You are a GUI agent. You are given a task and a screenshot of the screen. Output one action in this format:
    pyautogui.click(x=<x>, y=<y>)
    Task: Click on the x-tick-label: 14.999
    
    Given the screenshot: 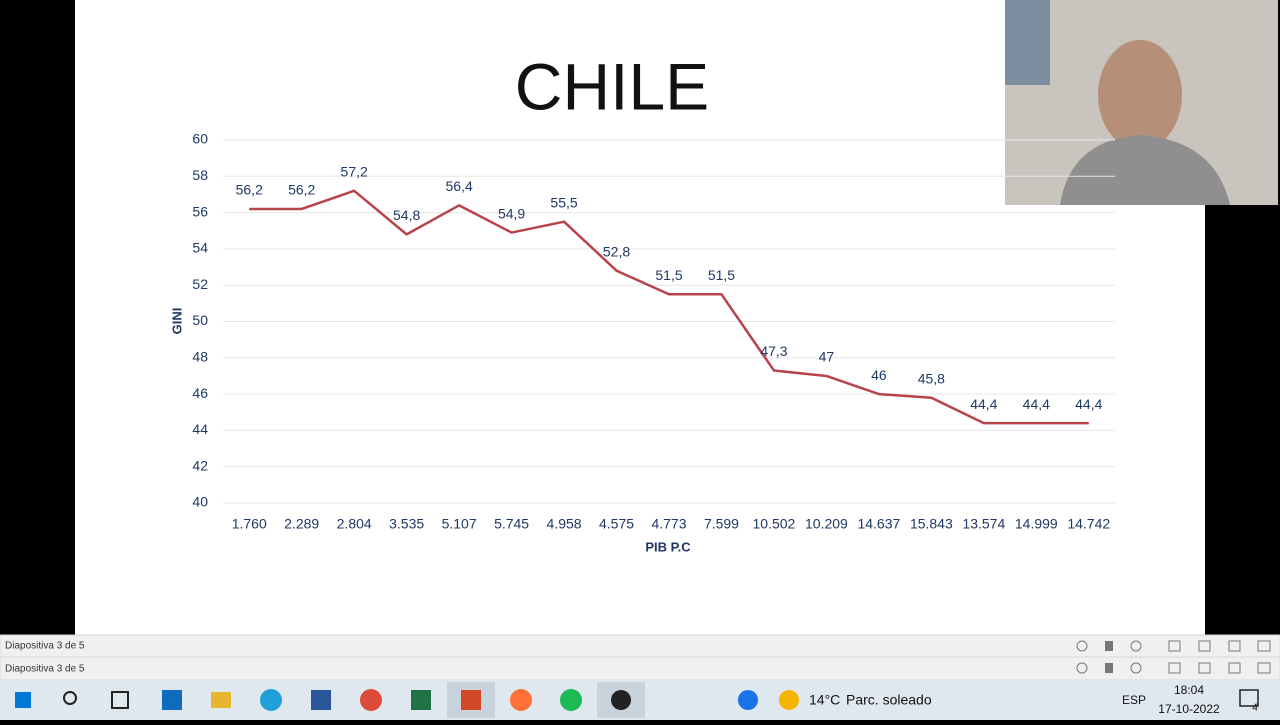 What is the action you would take?
    pyautogui.click(x=1036, y=524)
    